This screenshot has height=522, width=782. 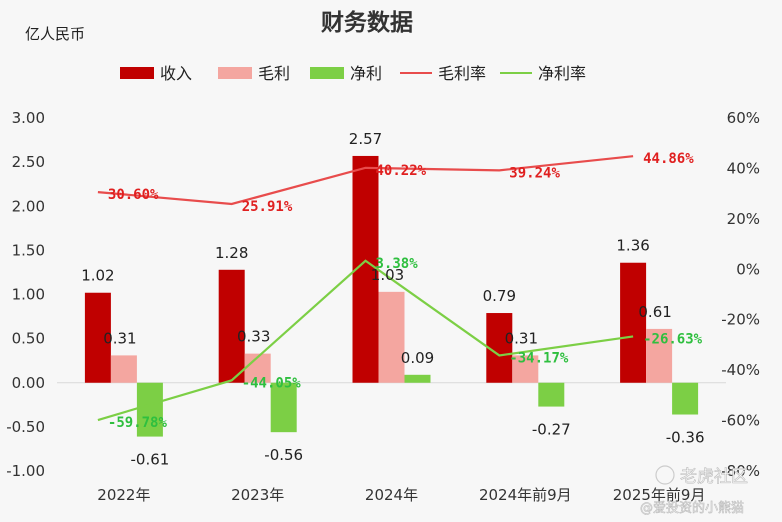 I want to click on data-label-净利: -0.56, so click(x=283, y=455).